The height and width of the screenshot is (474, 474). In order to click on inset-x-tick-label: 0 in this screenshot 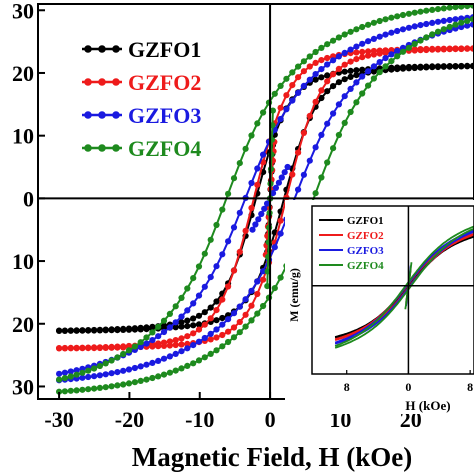, I will do `click(408, 387)`.